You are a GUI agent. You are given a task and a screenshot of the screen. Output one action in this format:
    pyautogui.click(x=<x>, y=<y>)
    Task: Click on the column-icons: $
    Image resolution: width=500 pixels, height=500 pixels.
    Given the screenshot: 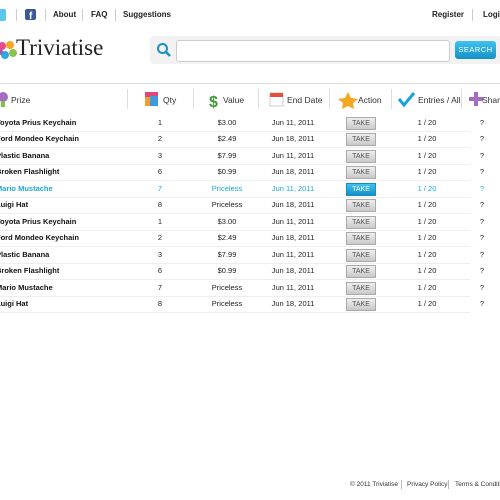 What is the action you would take?
    pyautogui.click(x=241, y=101)
    